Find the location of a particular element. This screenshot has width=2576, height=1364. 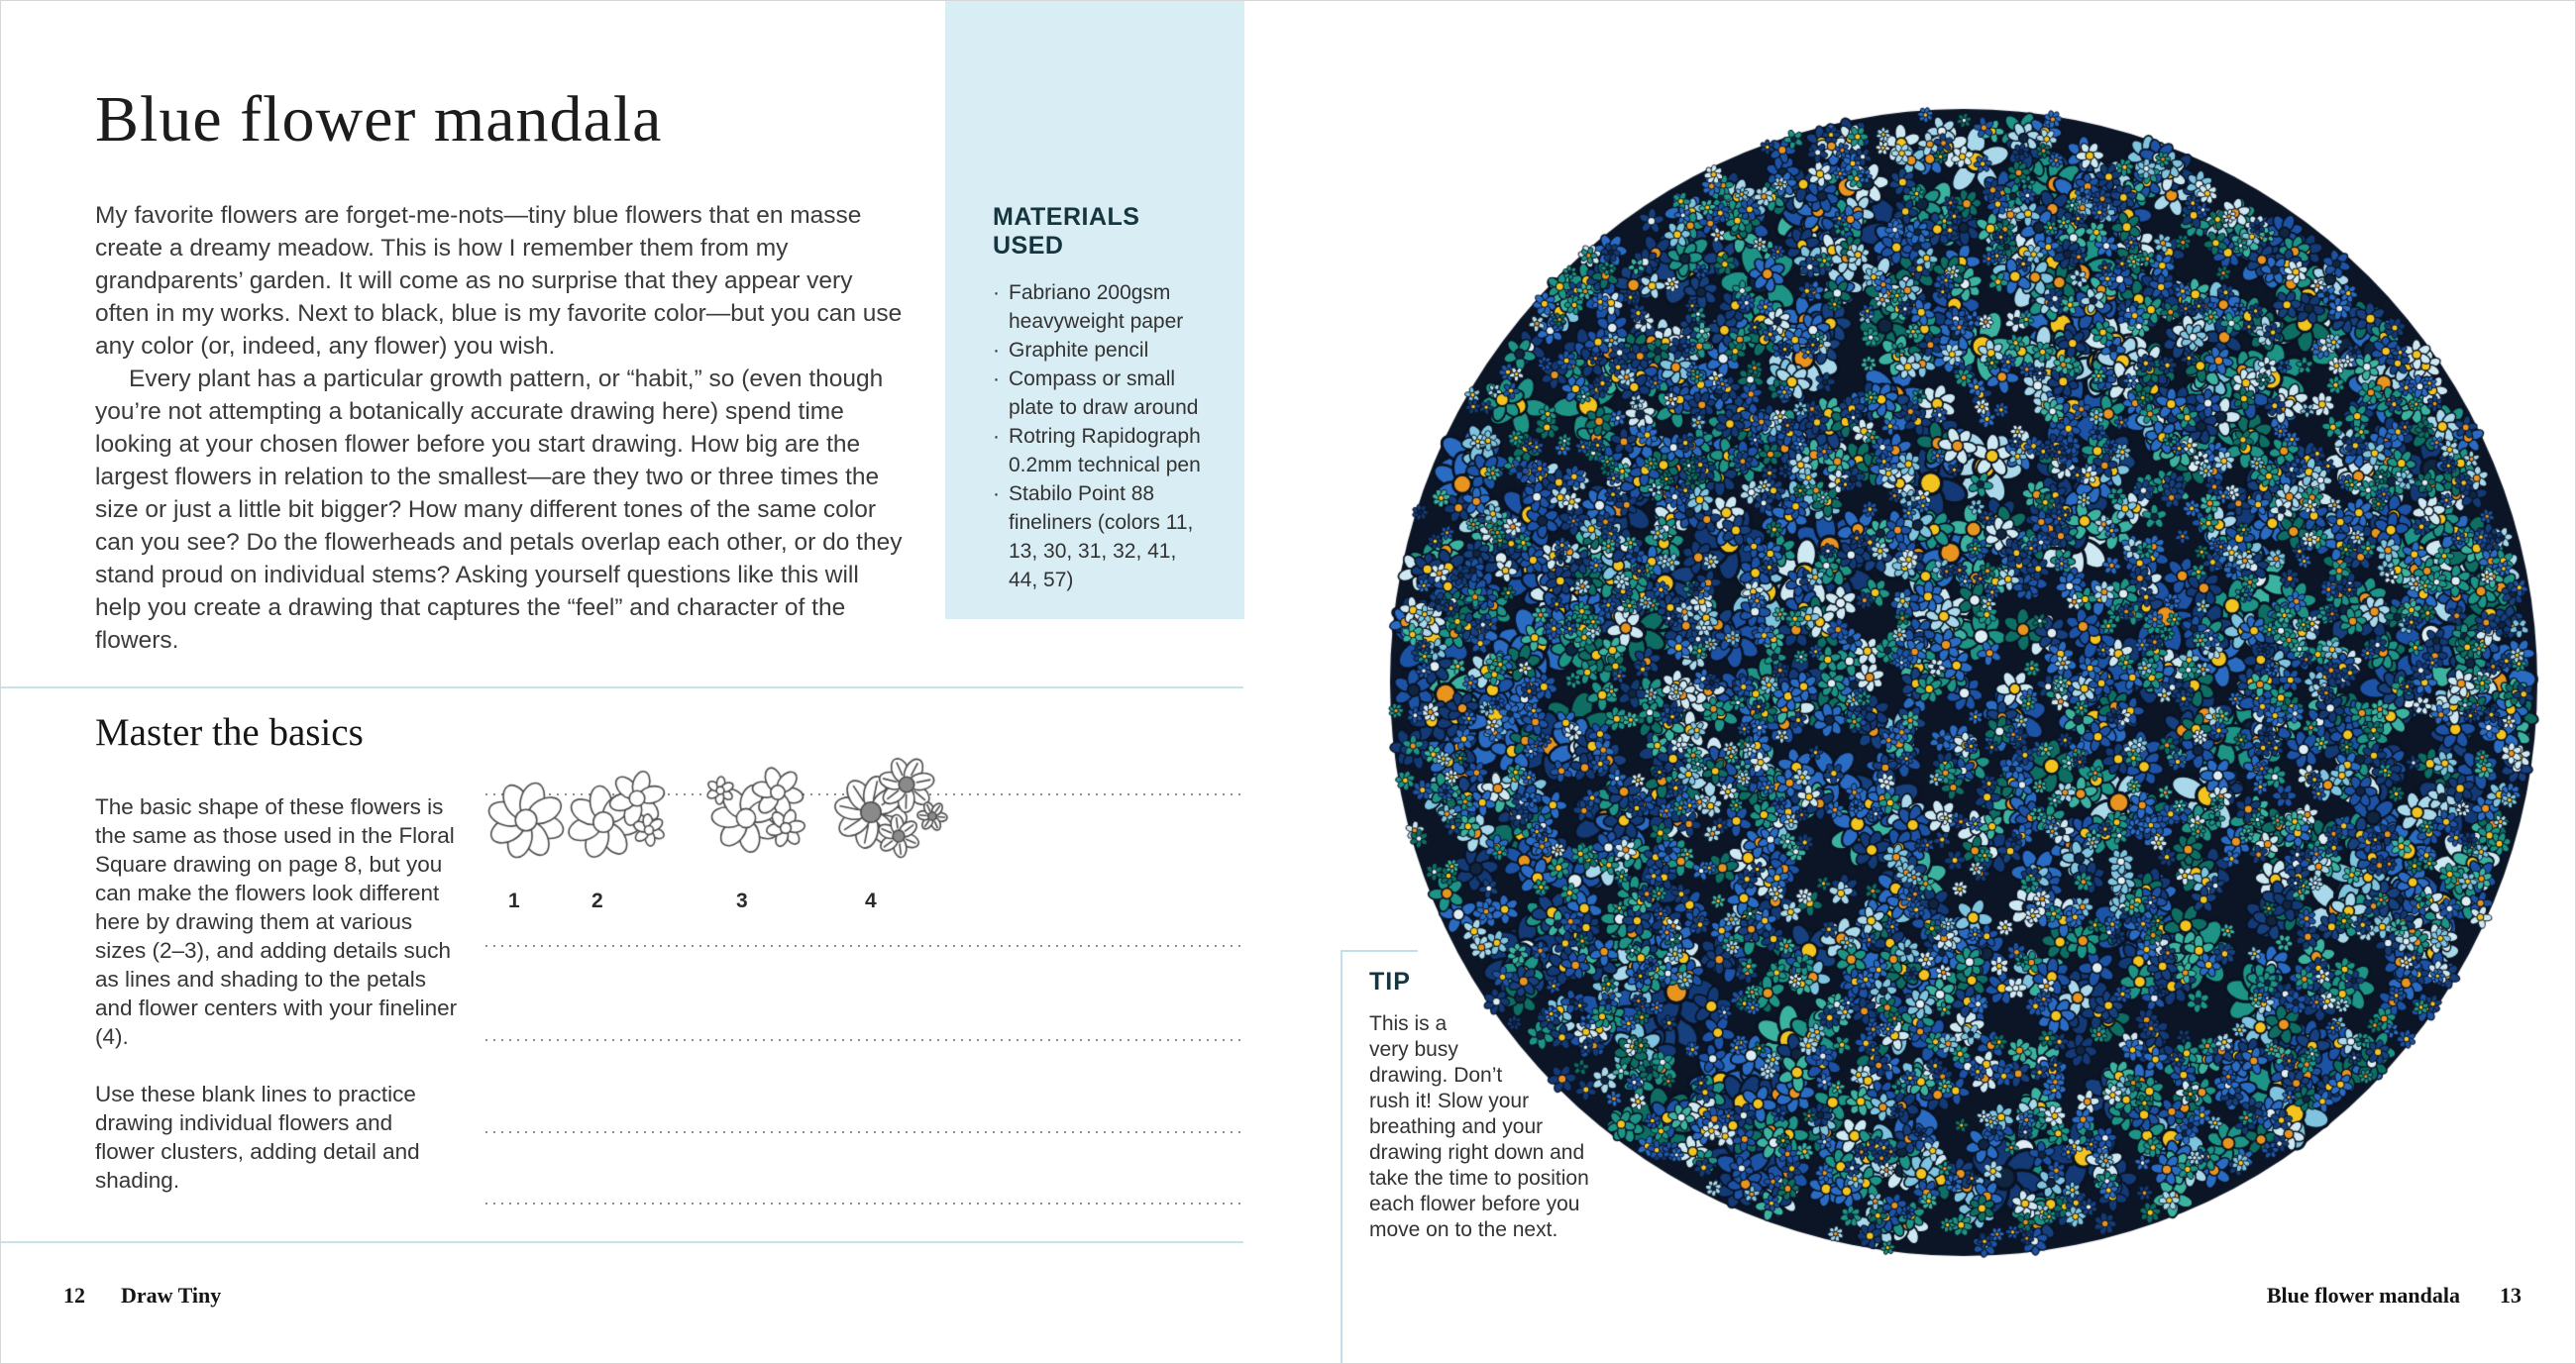

tip-line: move on to the next. is located at coordinates (1464, 1229).